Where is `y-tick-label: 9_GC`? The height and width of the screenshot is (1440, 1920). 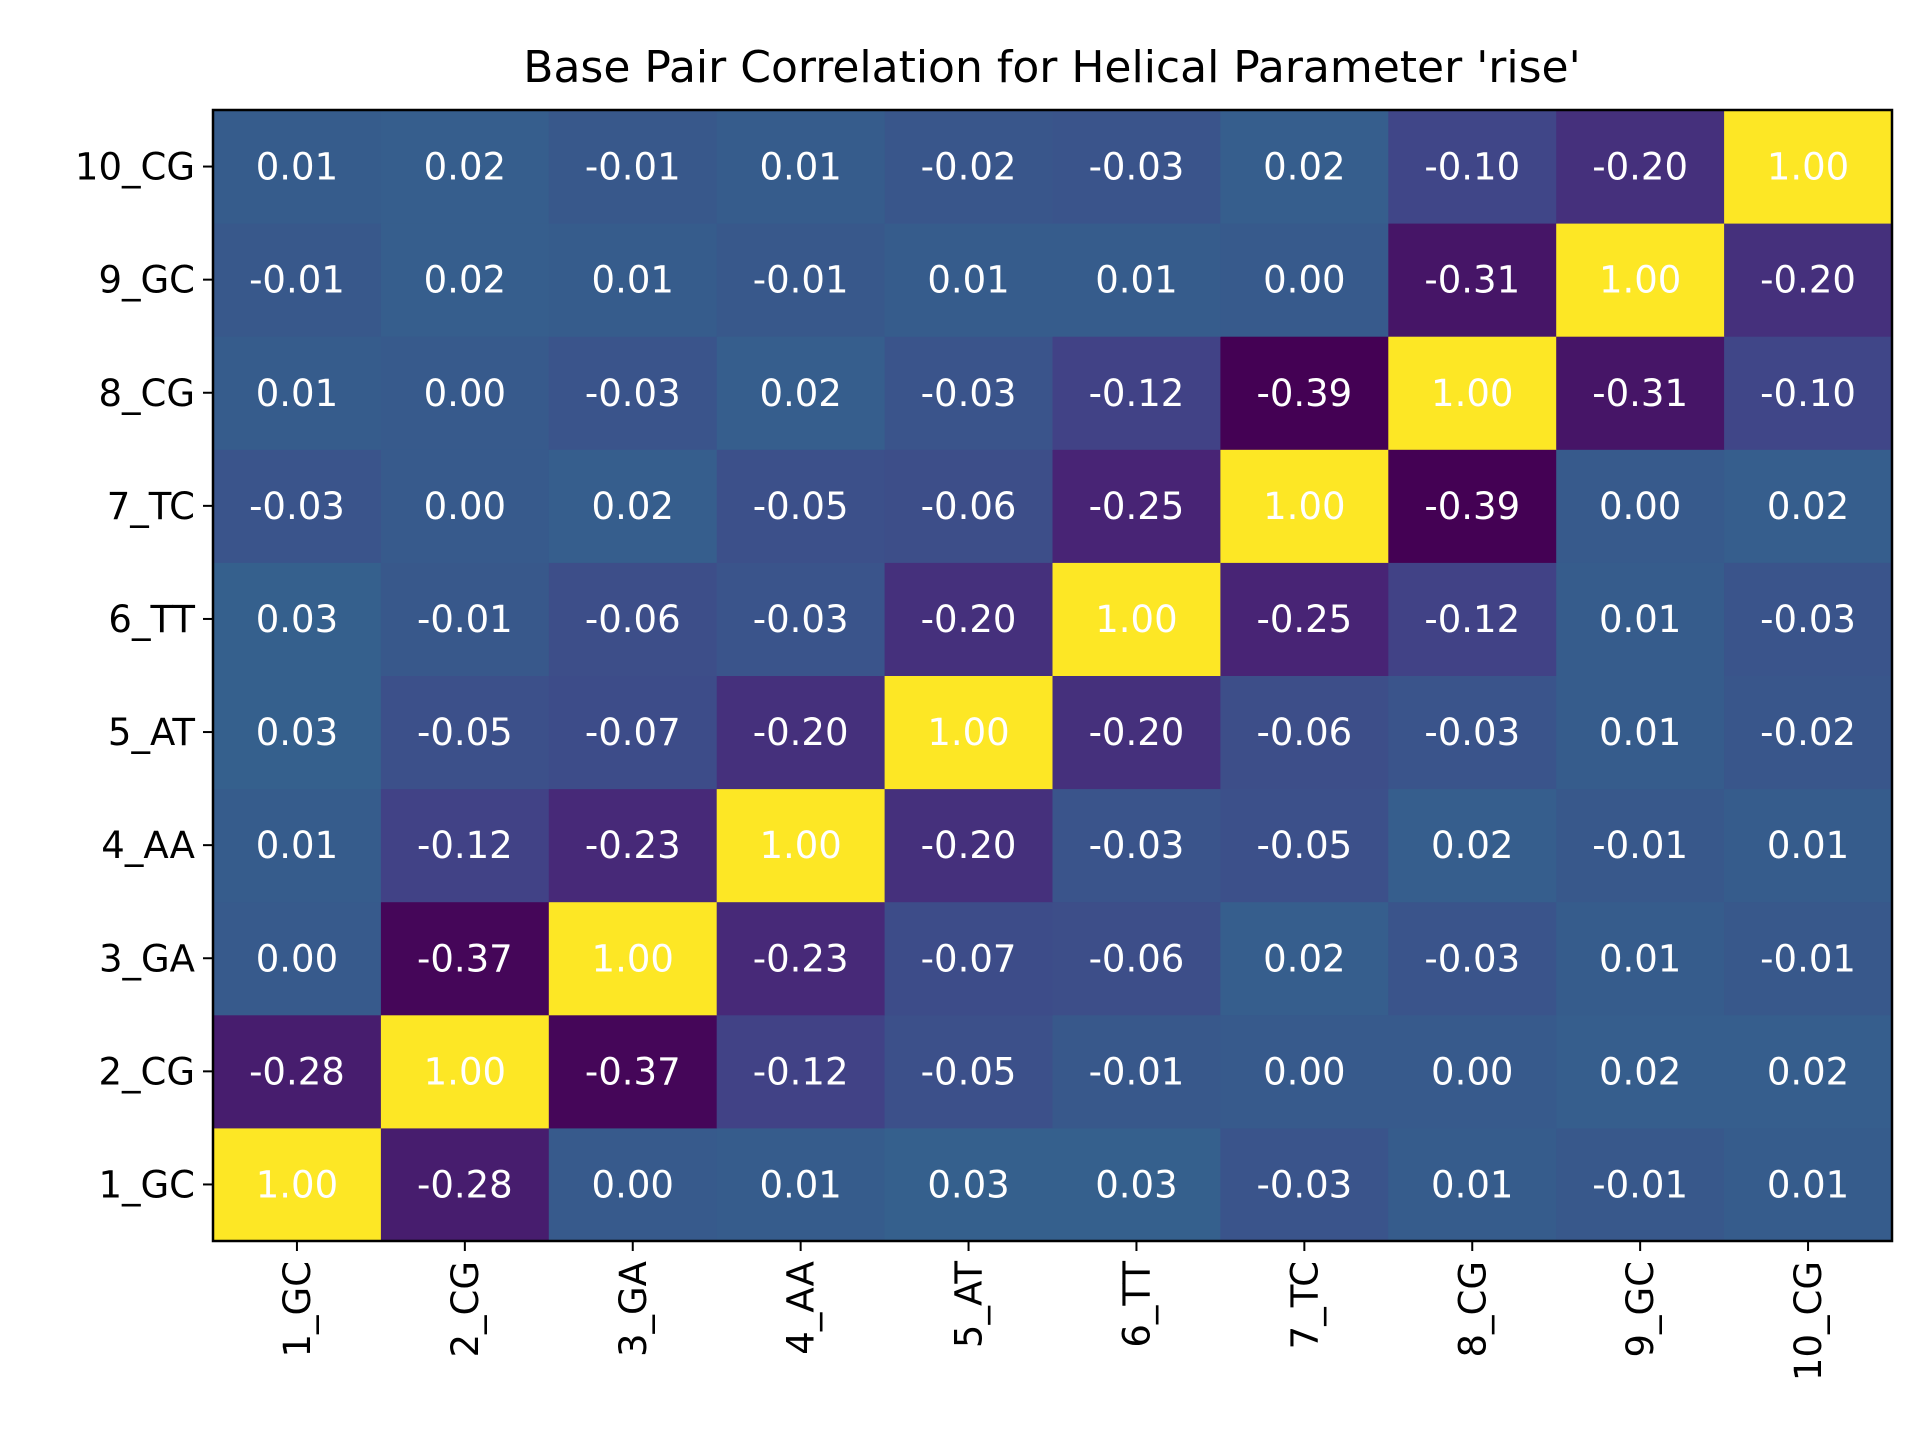 y-tick-label: 9_GC is located at coordinates (146, 280).